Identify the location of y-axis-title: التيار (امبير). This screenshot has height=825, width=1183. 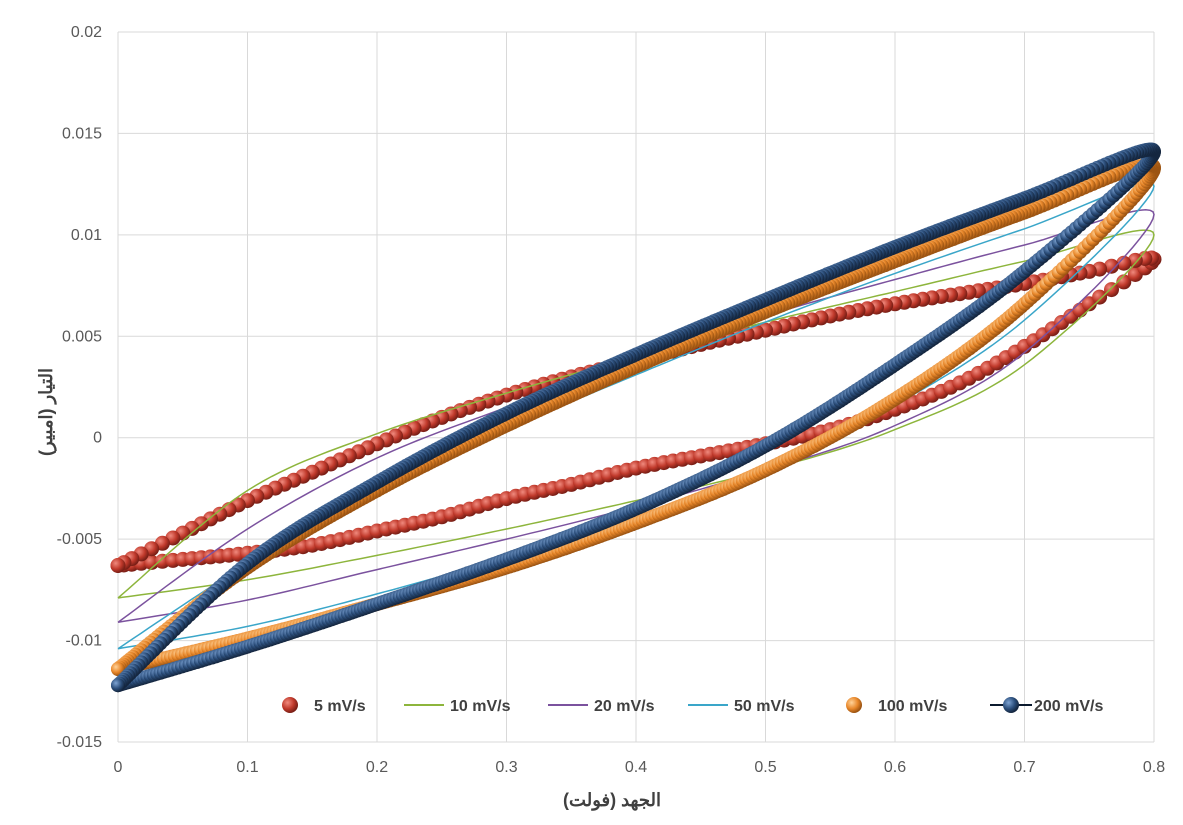
(46, 412).